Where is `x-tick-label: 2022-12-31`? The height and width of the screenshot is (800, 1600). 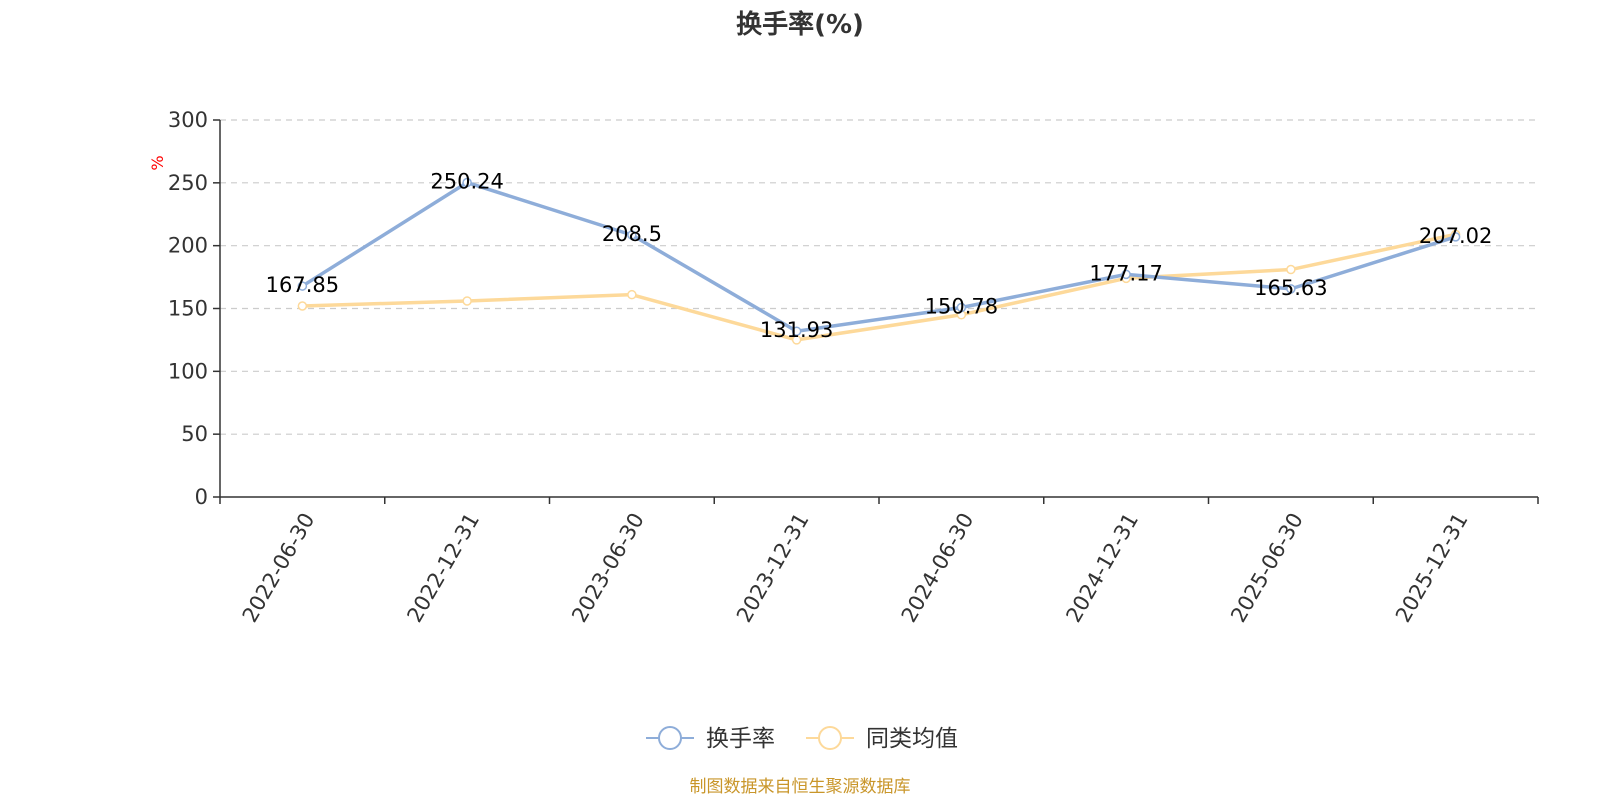
x-tick-label: 2022-12-31 is located at coordinates (443, 568).